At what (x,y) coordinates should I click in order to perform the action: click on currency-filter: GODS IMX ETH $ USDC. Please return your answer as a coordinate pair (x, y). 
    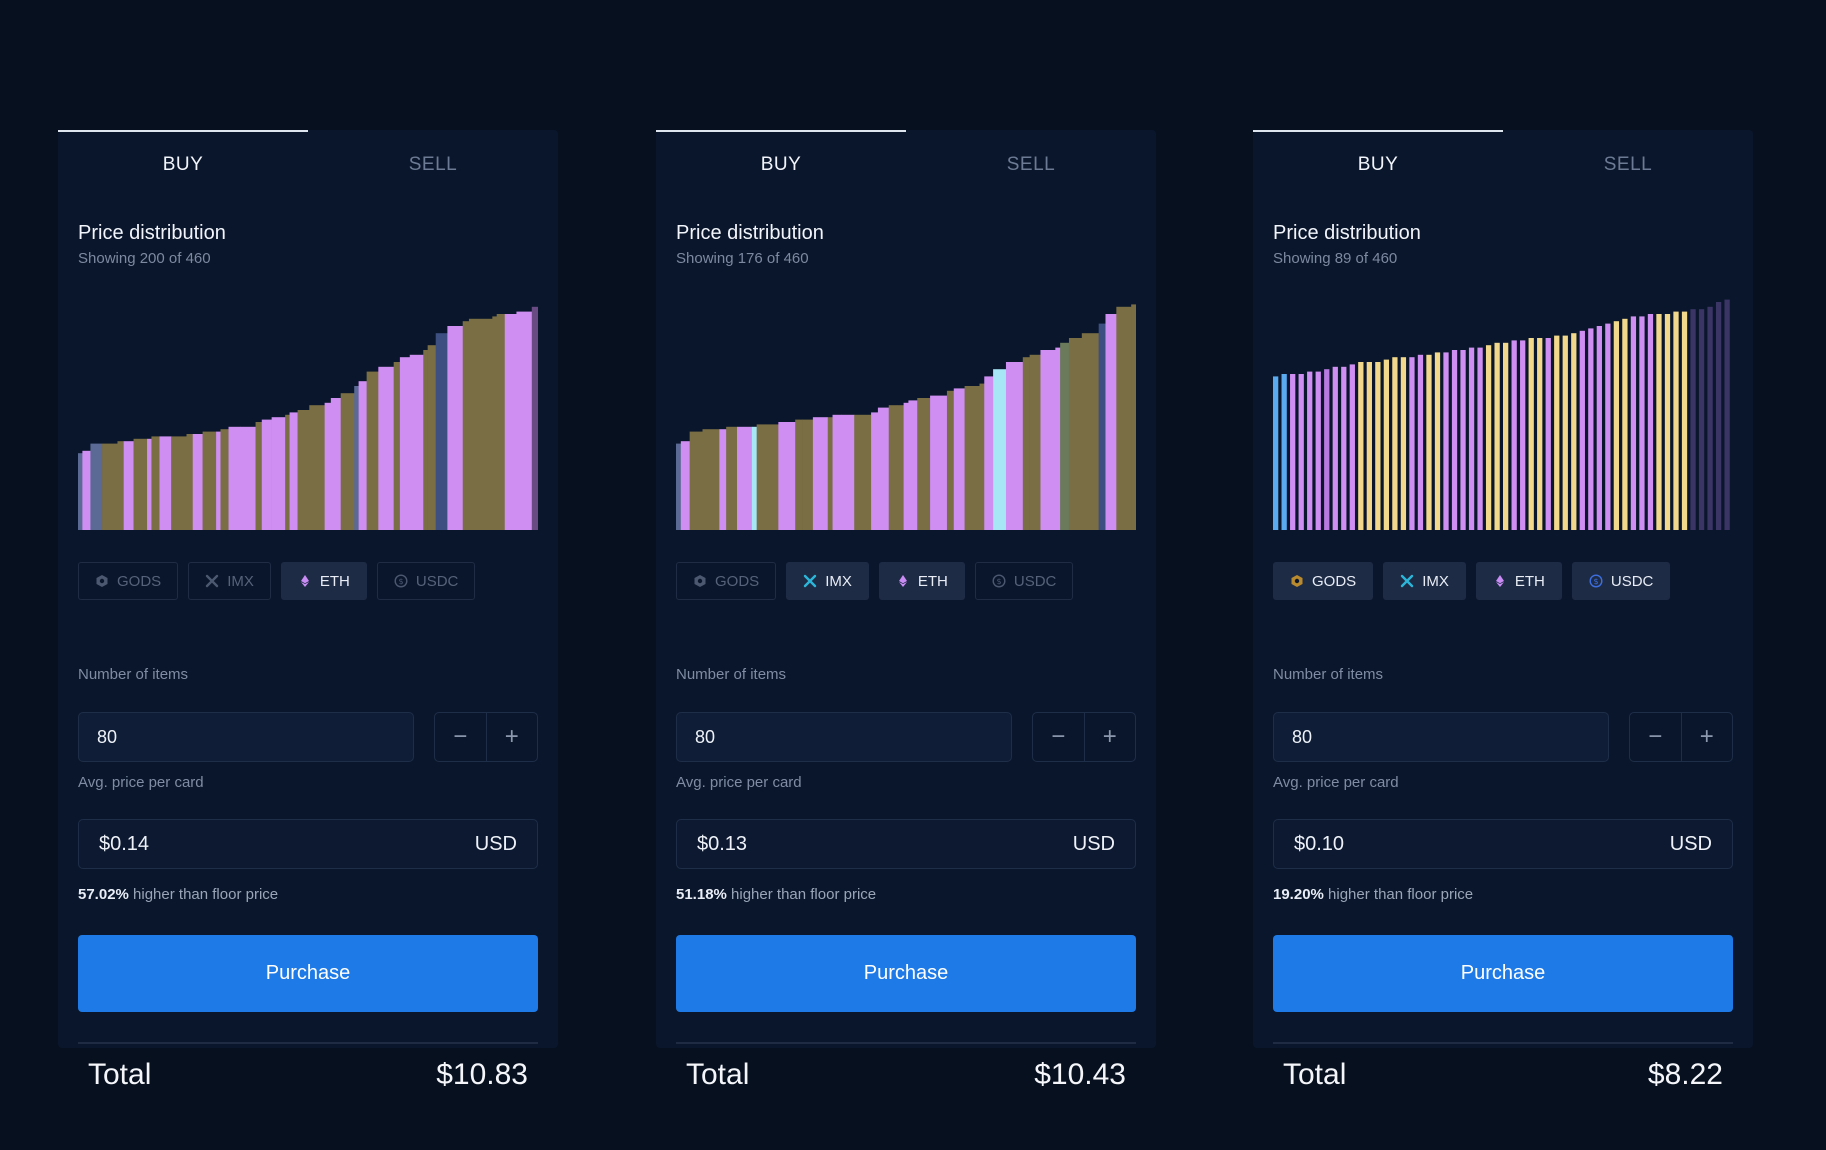
    Looking at the image, I should click on (1472, 581).